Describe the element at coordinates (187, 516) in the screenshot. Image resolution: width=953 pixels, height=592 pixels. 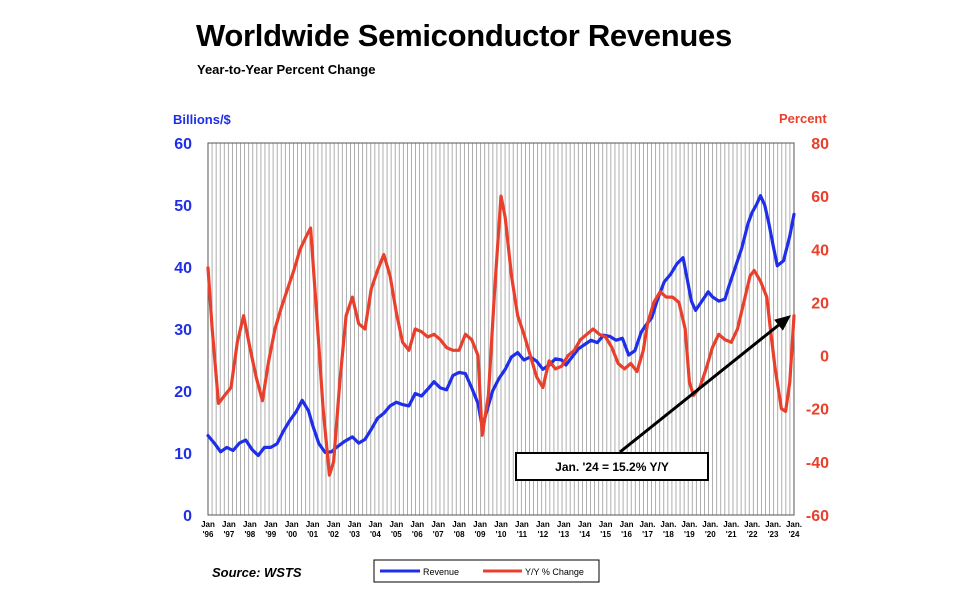
I see `left-tick-label: 0` at that location.